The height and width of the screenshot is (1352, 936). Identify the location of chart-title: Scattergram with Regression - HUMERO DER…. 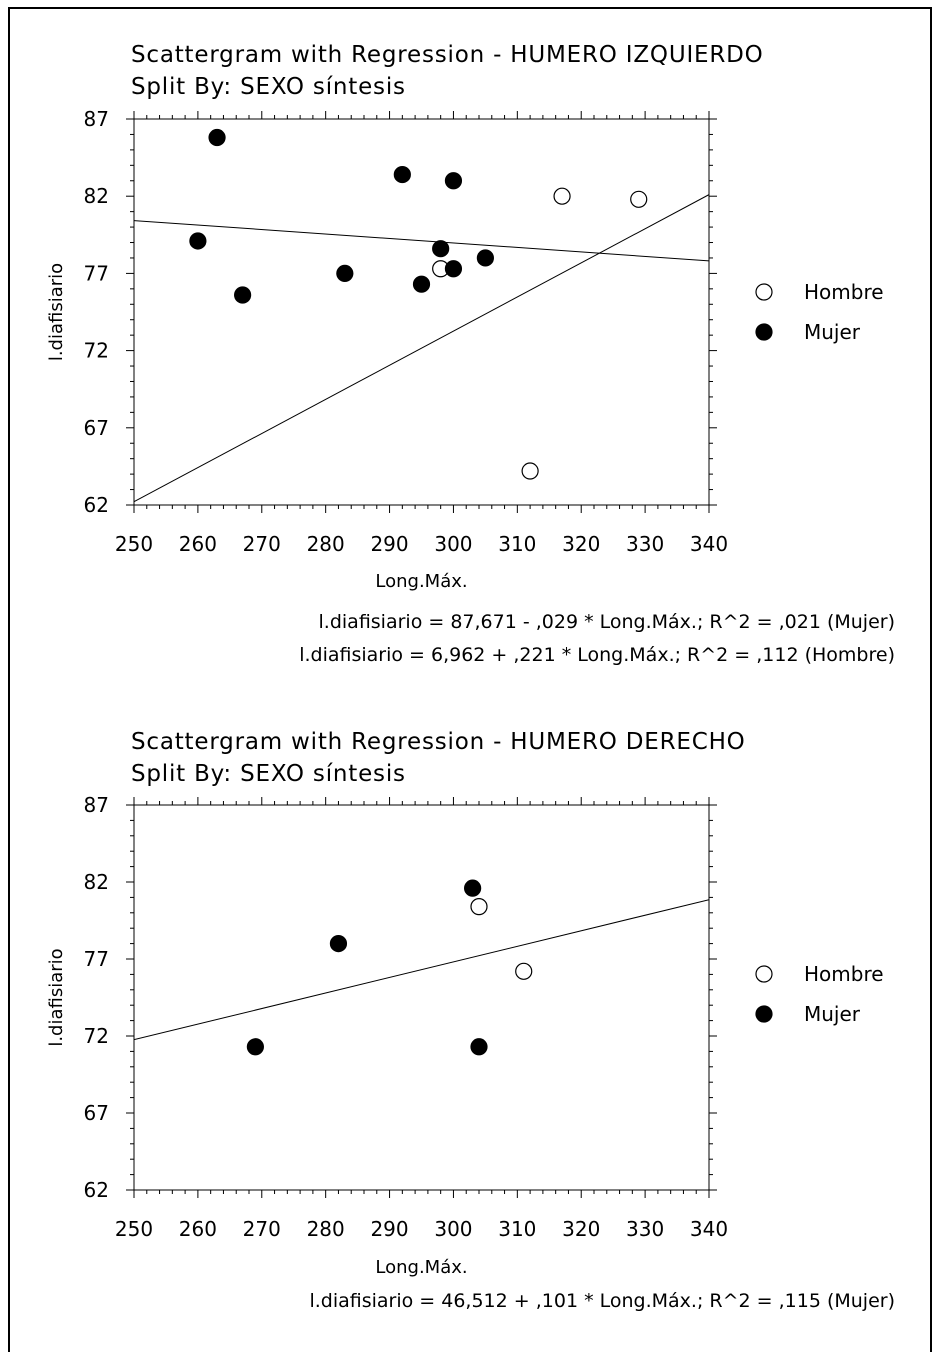
(438, 742).